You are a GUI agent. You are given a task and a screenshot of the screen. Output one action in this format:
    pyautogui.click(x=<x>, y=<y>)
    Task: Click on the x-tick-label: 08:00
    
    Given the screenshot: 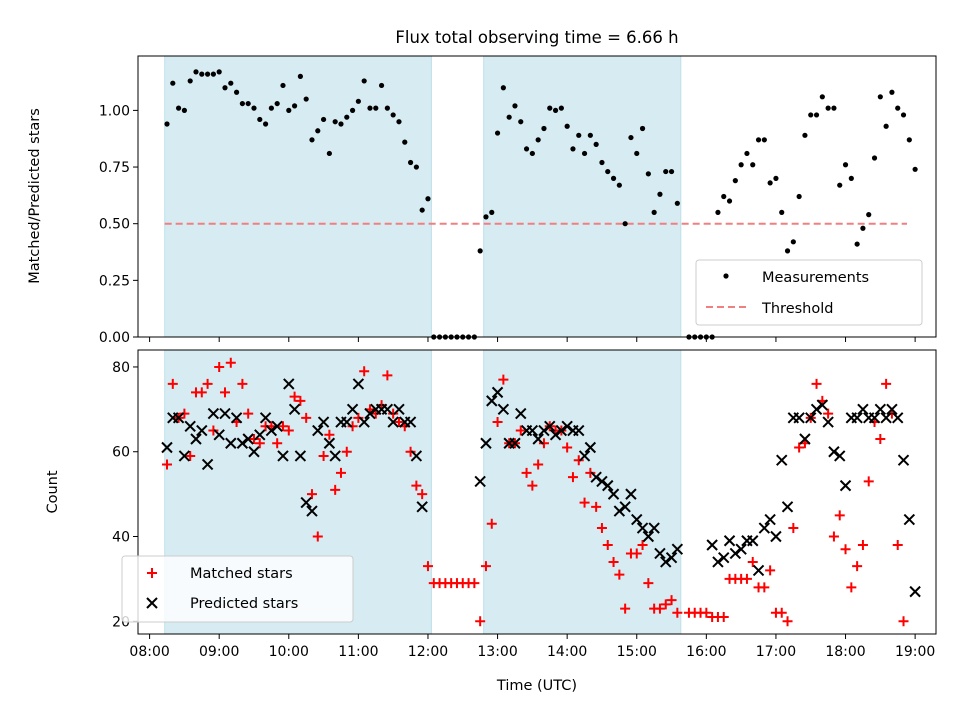 What is the action you would take?
    pyautogui.click(x=149, y=652)
    